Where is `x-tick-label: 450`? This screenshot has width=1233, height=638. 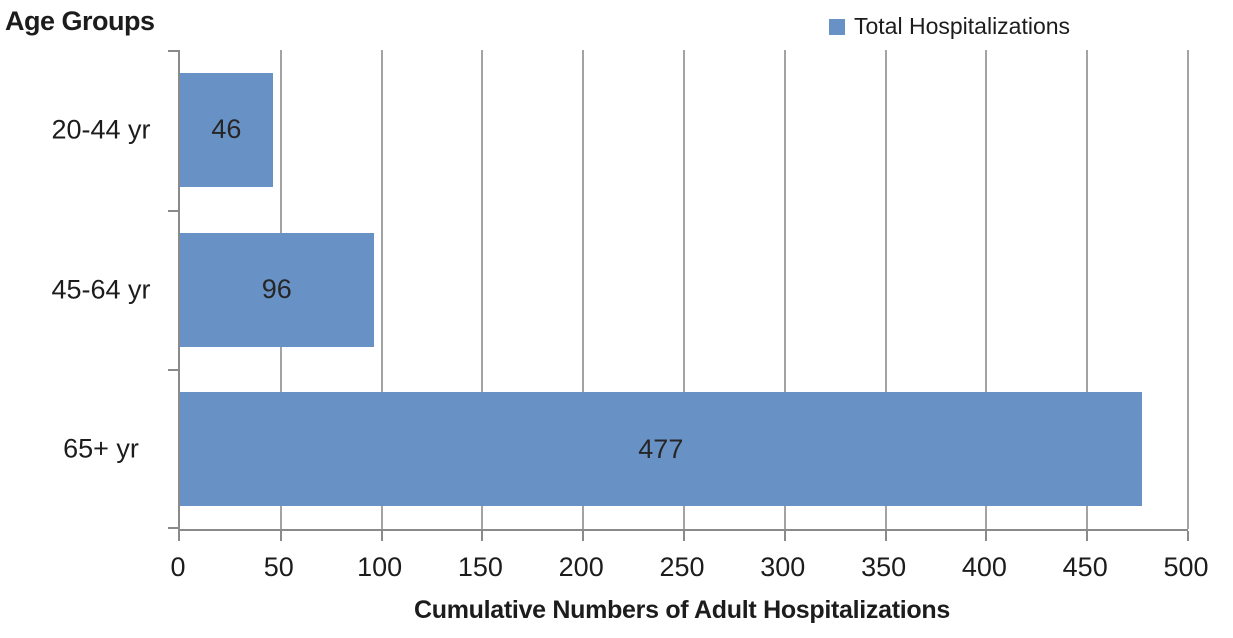 x-tick-label: 450 is located at coordinates (1085, 567).